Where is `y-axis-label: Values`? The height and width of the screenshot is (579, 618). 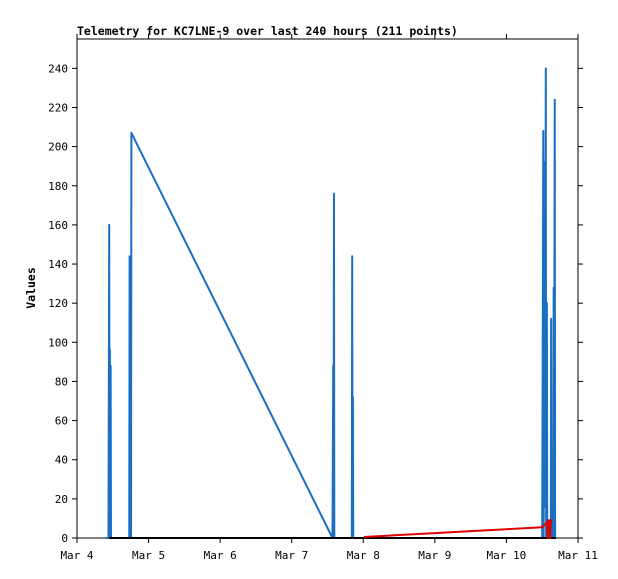 y-axis-label: Values is located at coordinates (31, 288).